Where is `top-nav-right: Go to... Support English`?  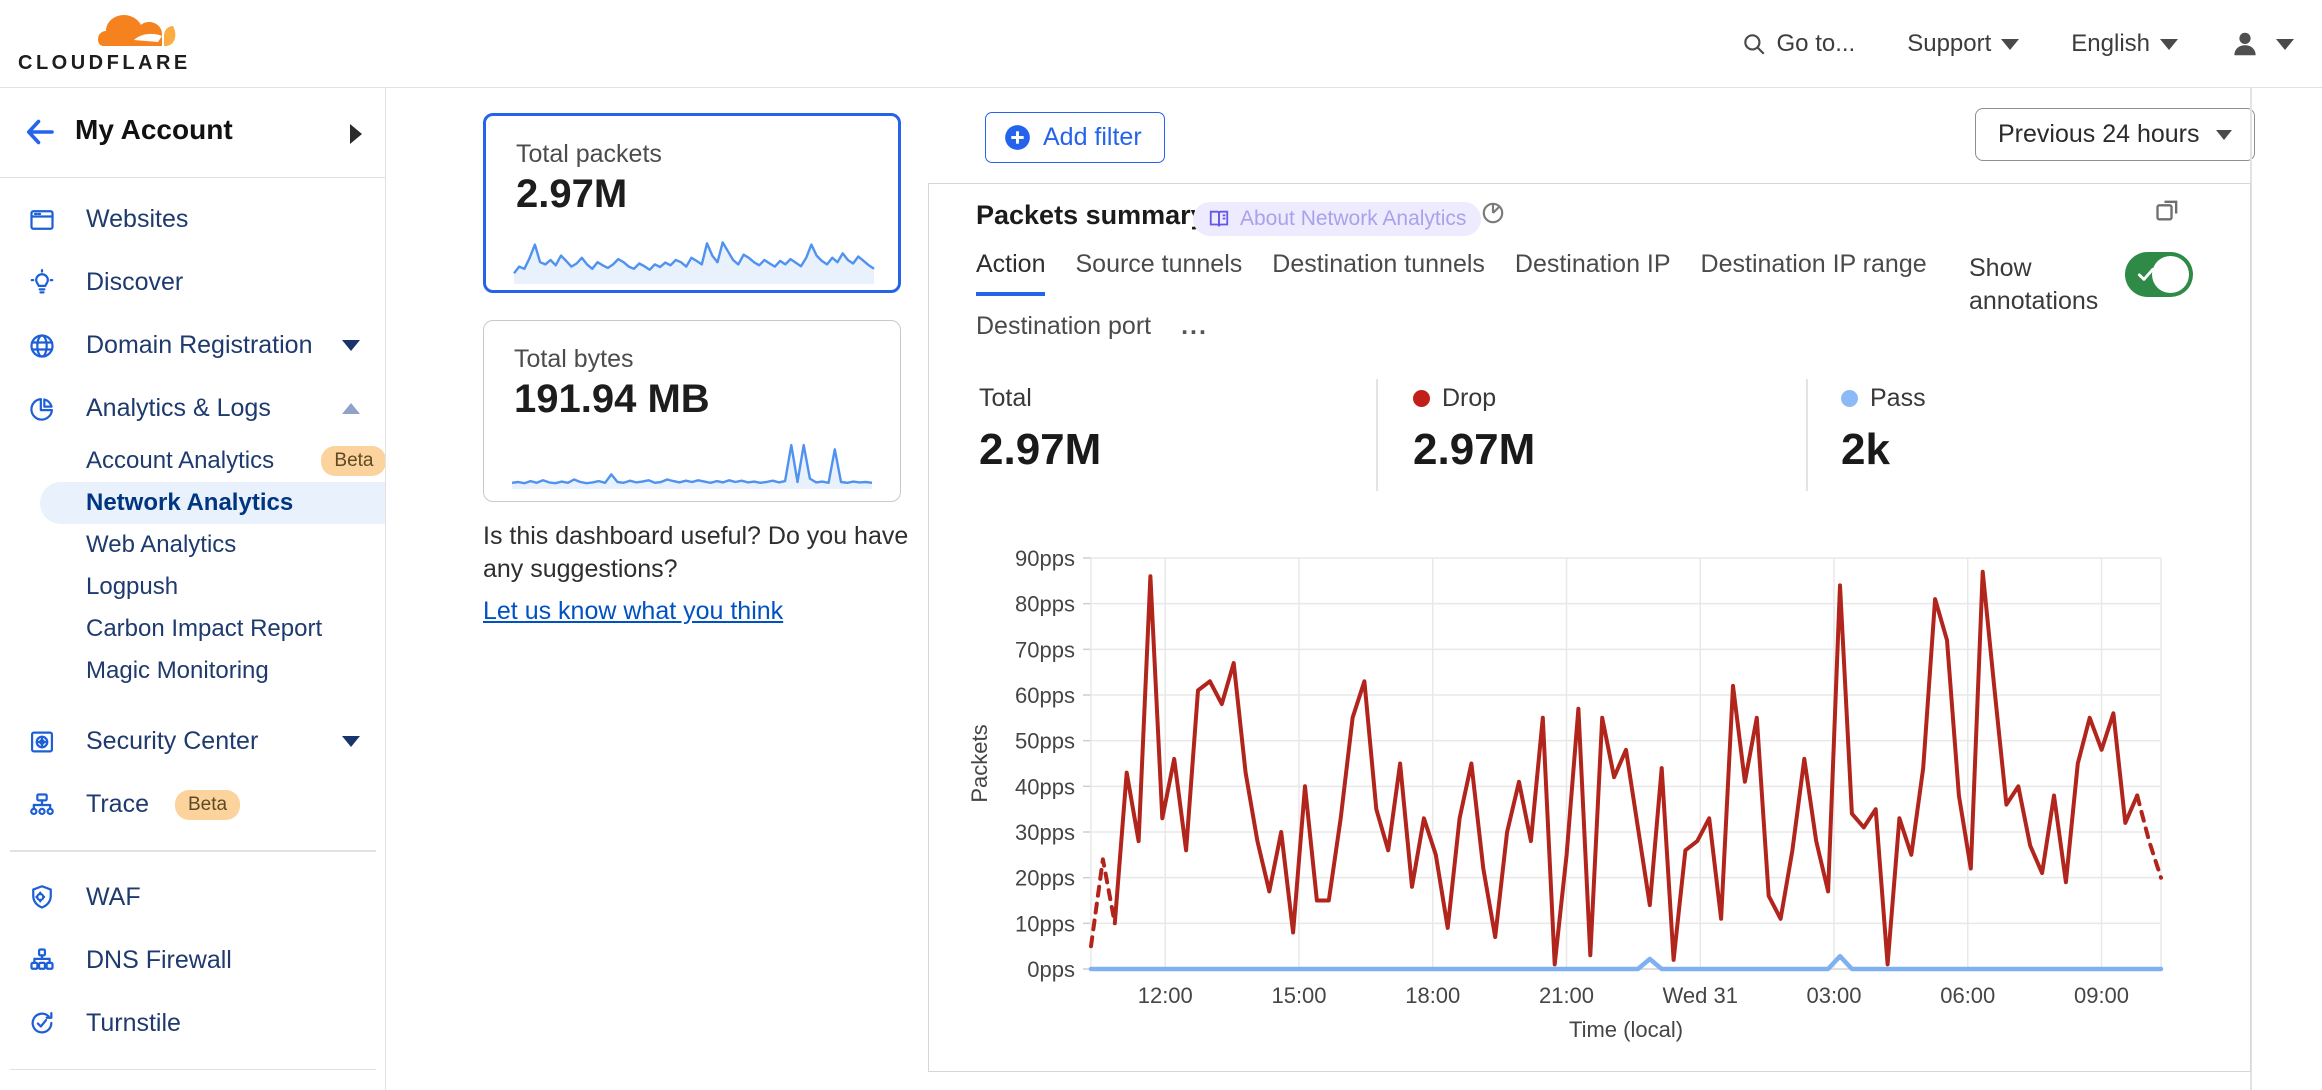 top-nav-right: Go to... Support English is located at coordinates (2017, 44).